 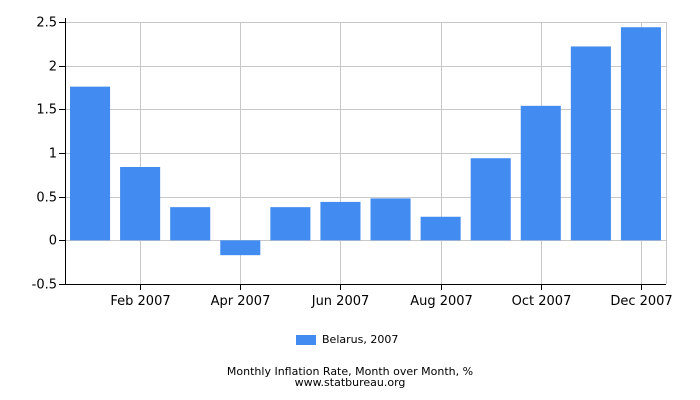 I want to click on x-tick-label: Oct 2007, so click(x=542, y=301).